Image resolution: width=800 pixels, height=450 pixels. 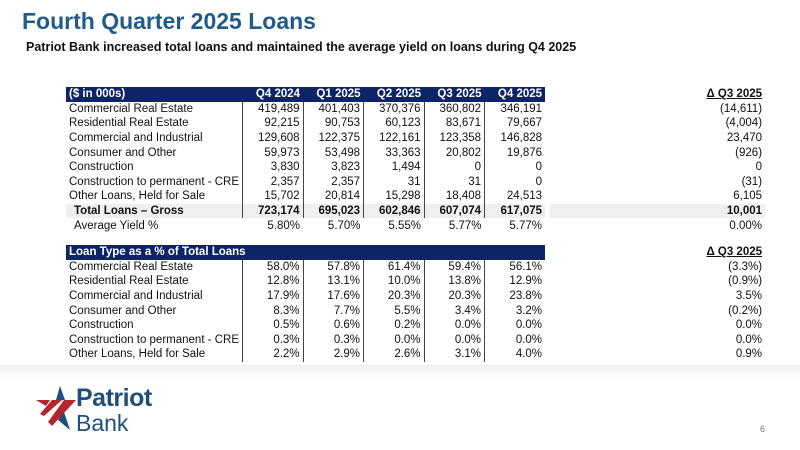 What do you see at coordinates (745, 266) in the screenshot?
I see `delta-cell: (3.3%)` at bounding box center [745, 266].